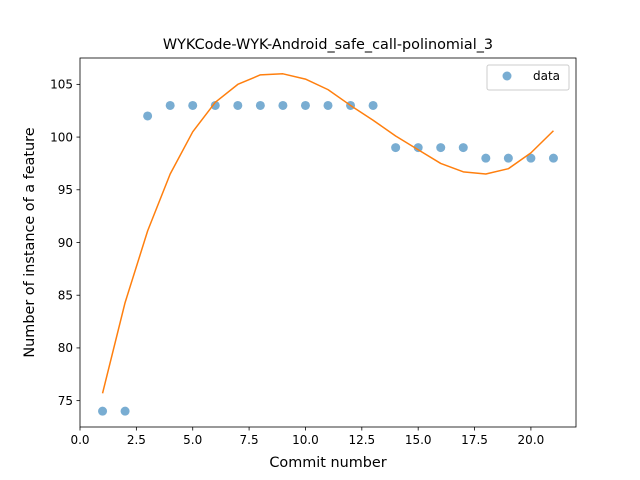 The image size is (640, 480). I want to click on x-tick-label: 7.5, so click(249, 440).